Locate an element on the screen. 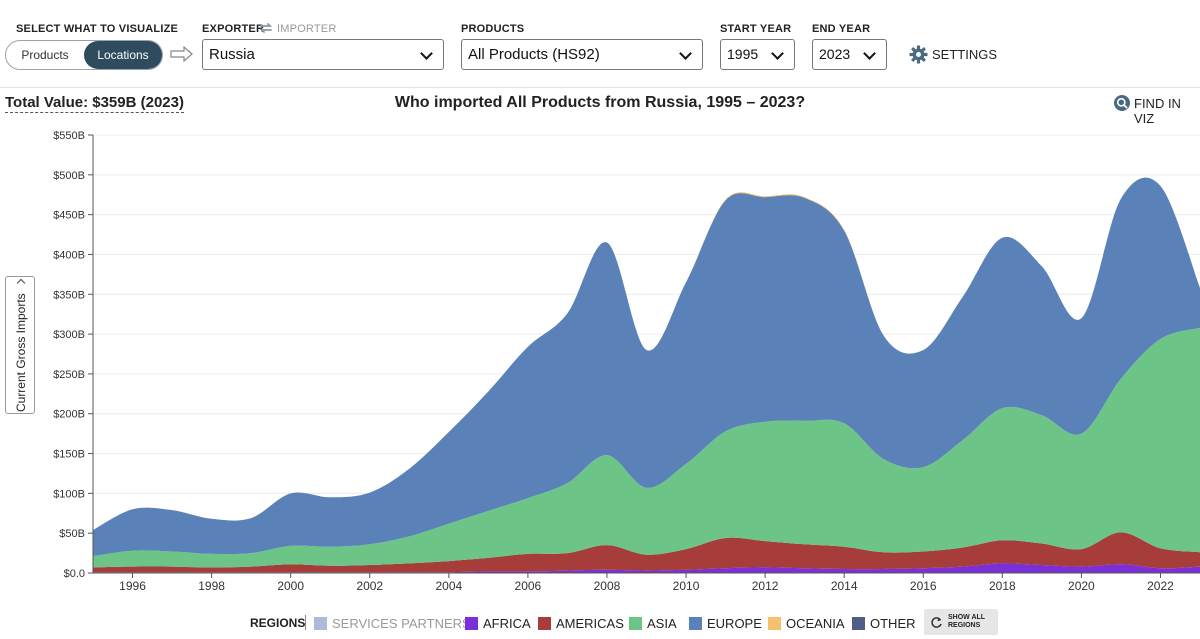  y-tick-label: $250B is located at coordinates (69, 375).